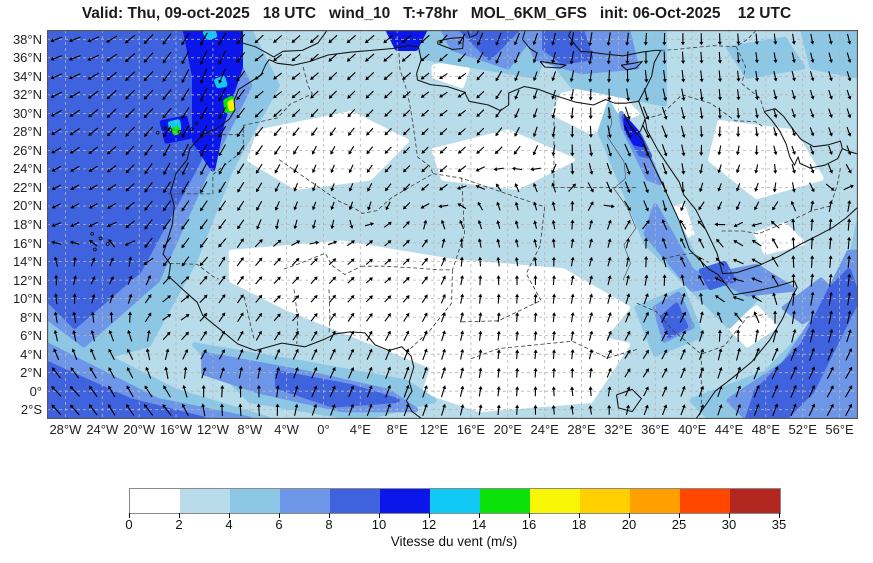 The image size is (873, 563). I want to click on lon-label: 20°W, so click(139, 429).